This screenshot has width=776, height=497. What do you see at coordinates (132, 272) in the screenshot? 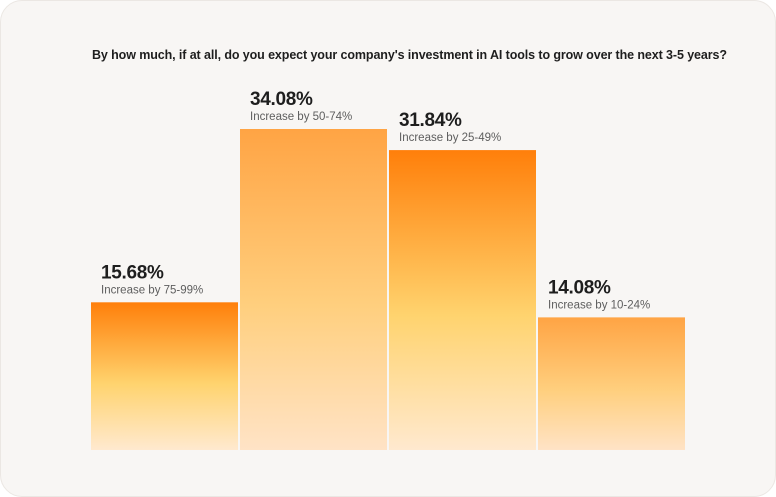
I see `bar-value-label: 15.68%` at bounding box center [132, 272].